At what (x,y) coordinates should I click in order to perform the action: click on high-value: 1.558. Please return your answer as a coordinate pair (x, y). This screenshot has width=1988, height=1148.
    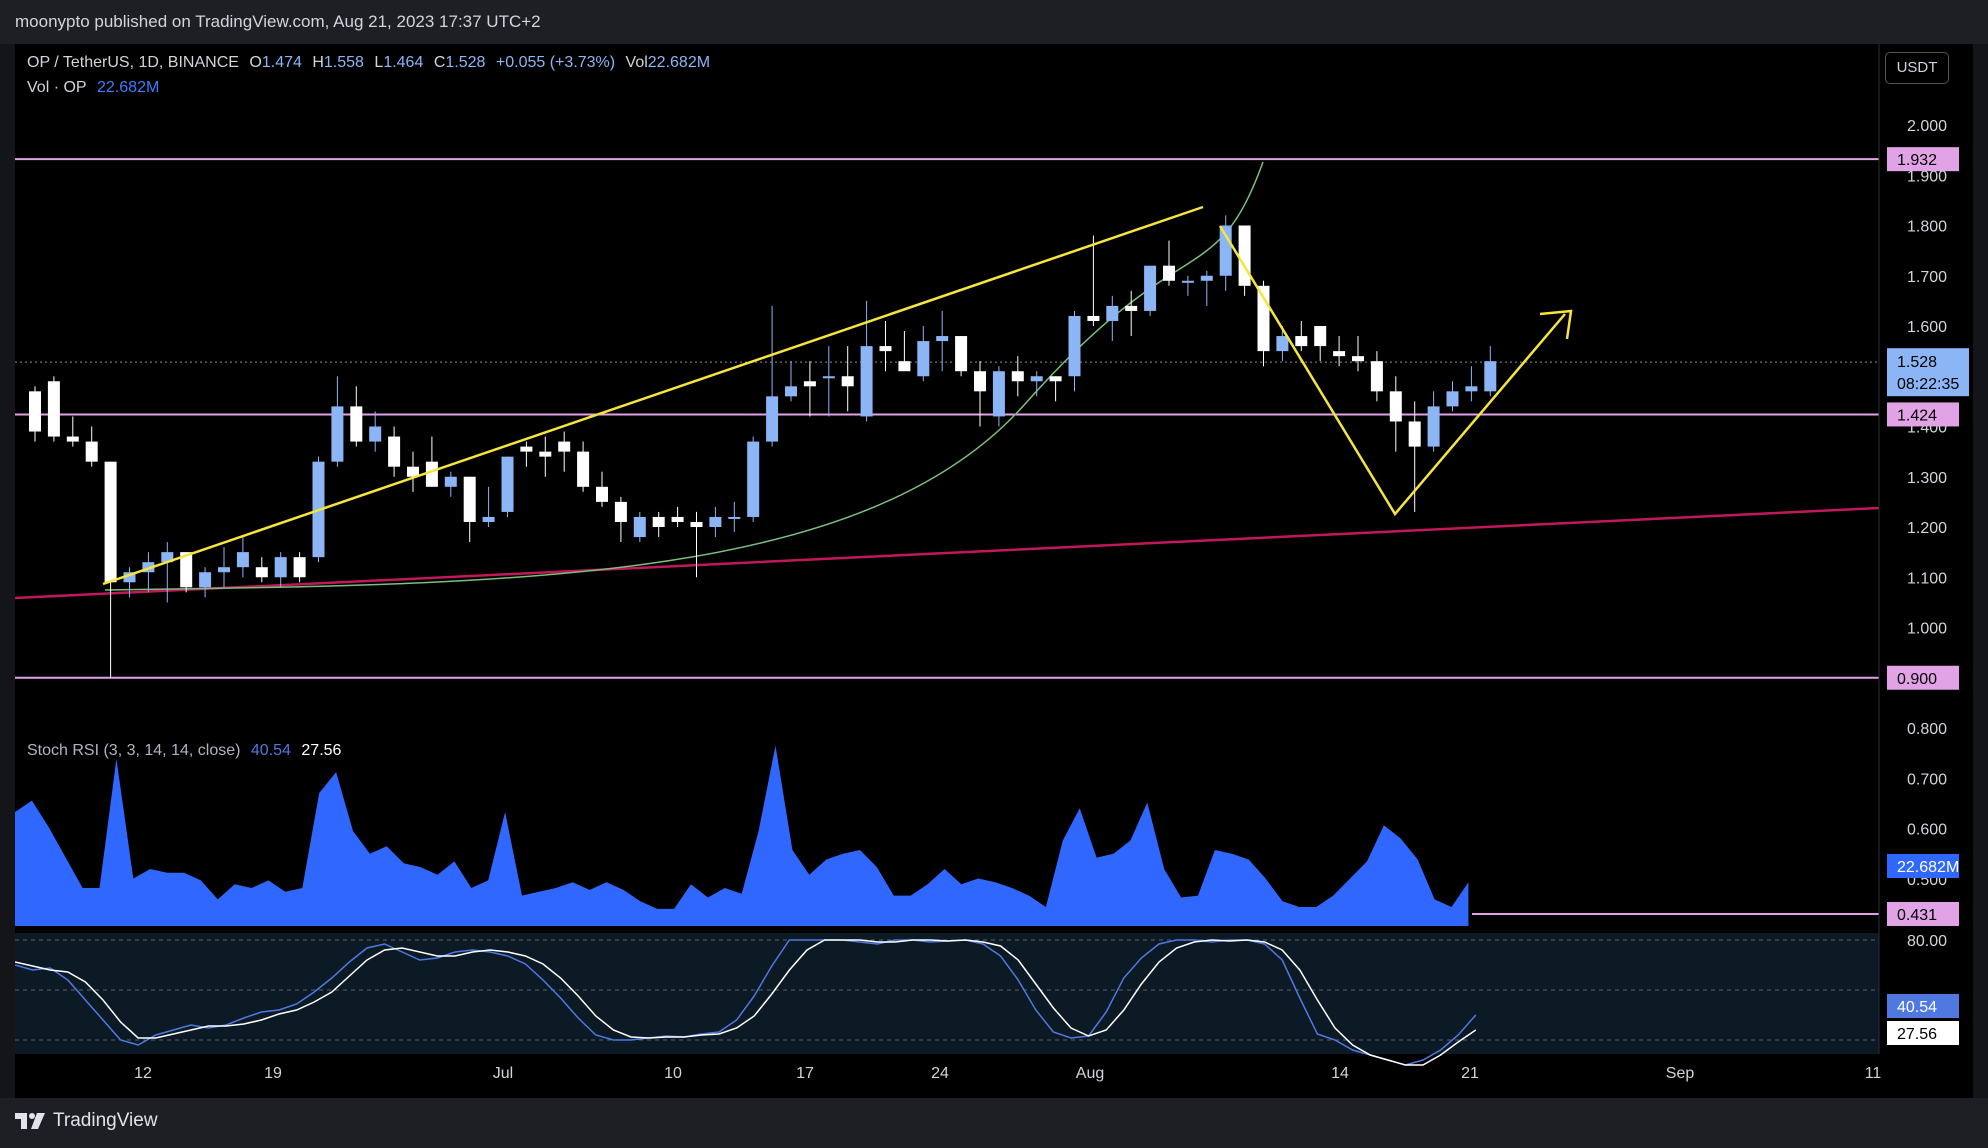
    Looking at the image, I should click on (343, 62).